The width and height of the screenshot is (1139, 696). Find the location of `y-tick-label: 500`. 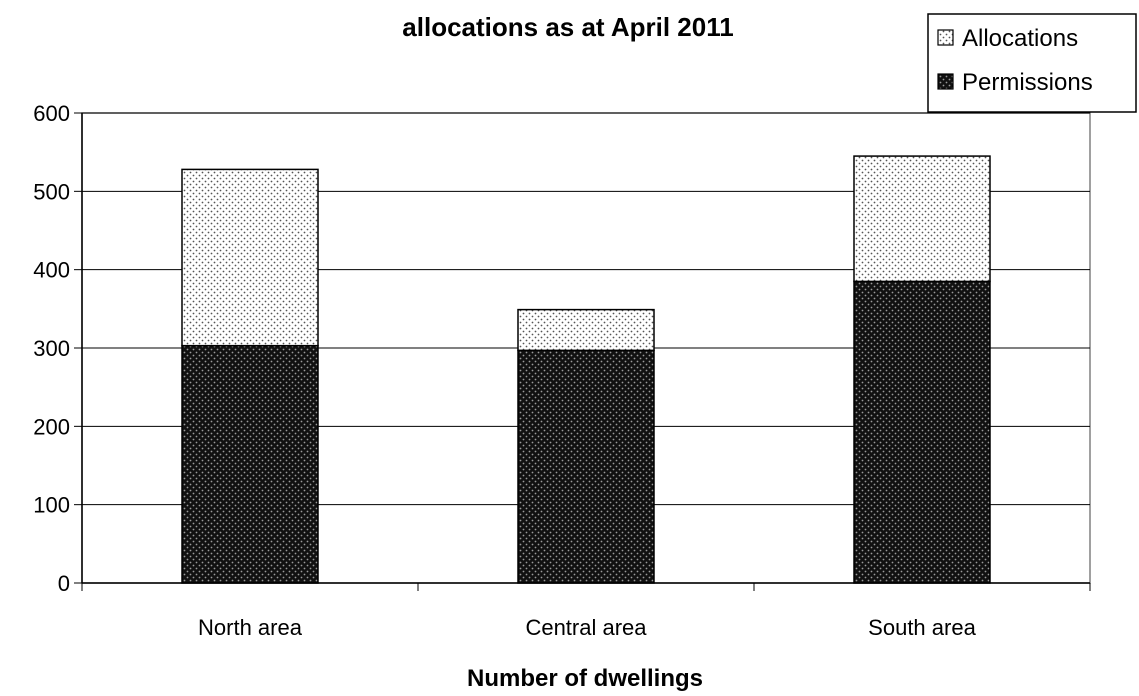

y-tick-label: 500 is located at coordinates (51, 191).